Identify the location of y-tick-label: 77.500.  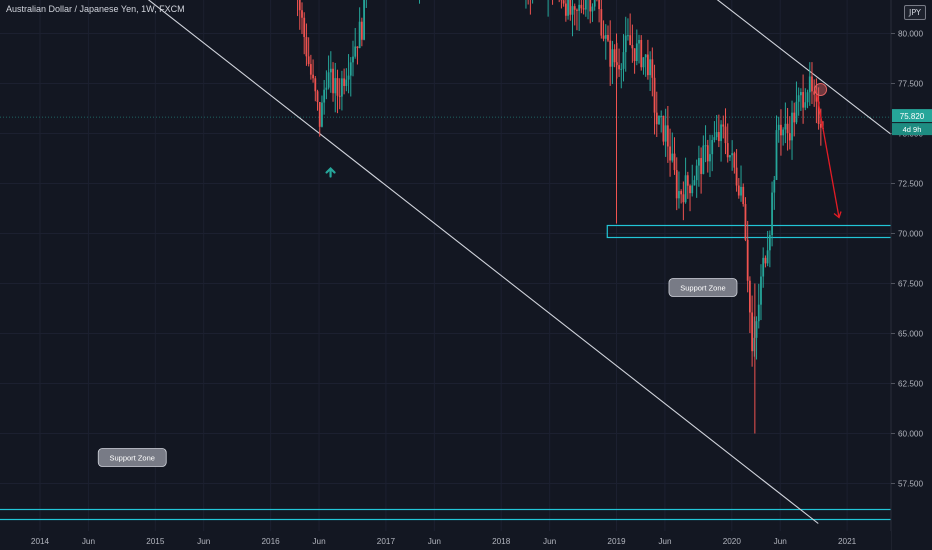
(910, 84).